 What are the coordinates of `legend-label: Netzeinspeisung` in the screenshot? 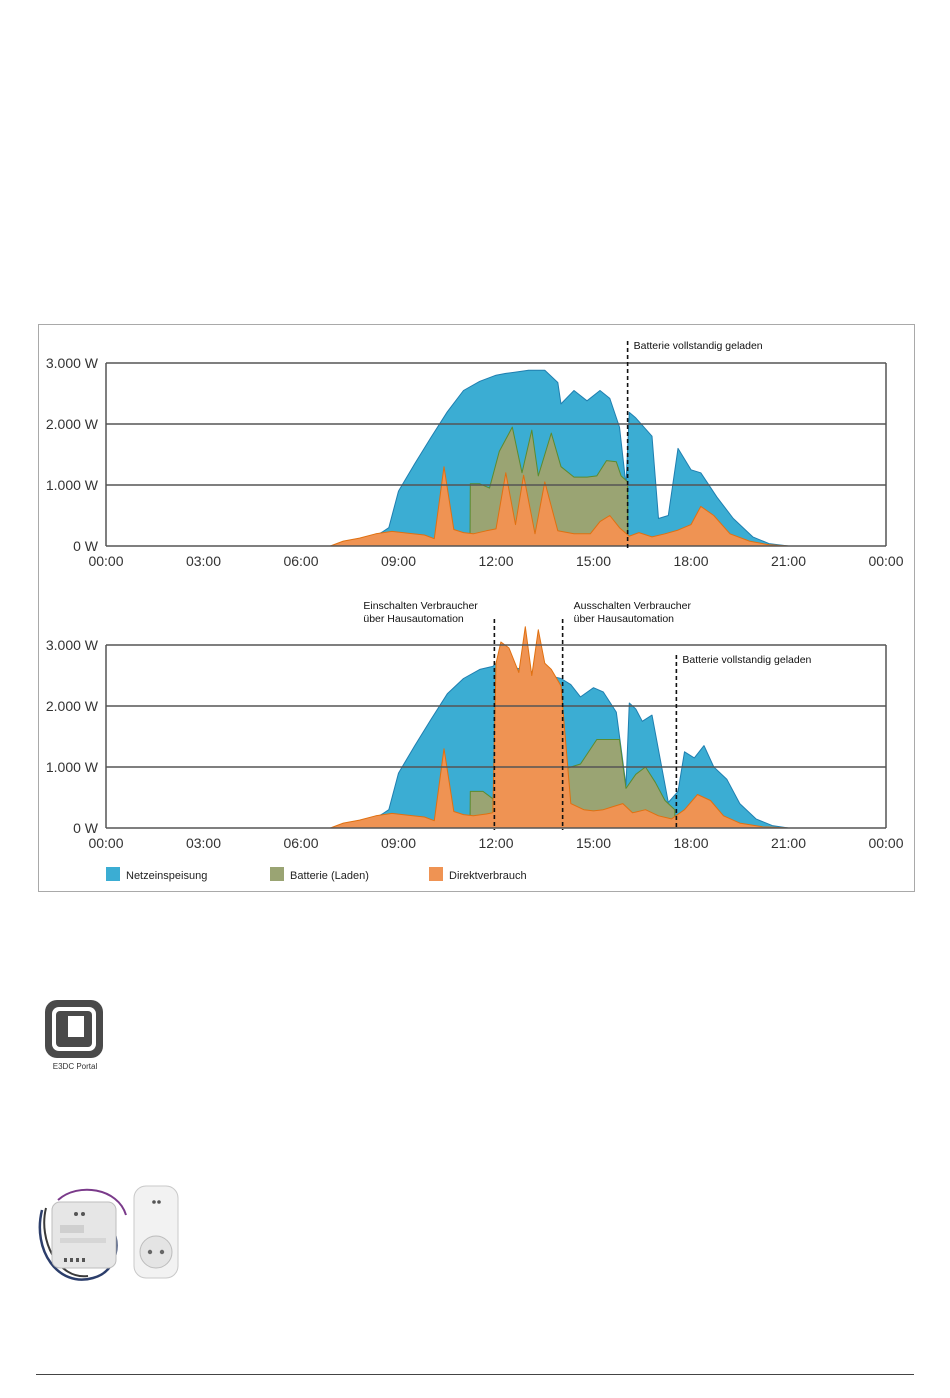 It's located at (166, 876).